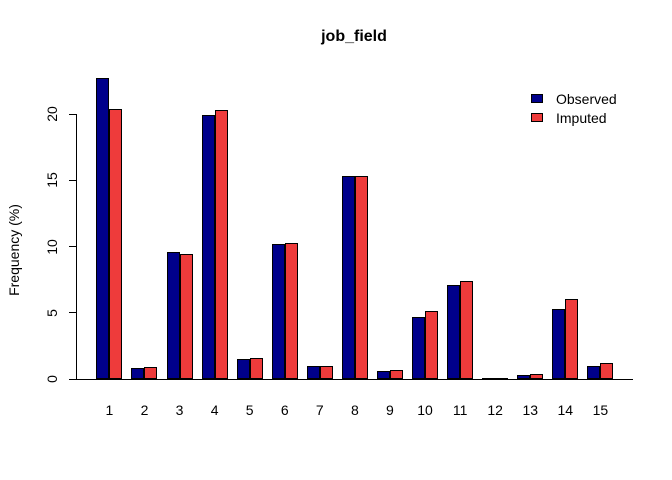 The image size is (672, 480). What do you see at coordinates (425, 410) in the screenshot?
I see `x-category-label: 10` at bounding box center [425, 410].